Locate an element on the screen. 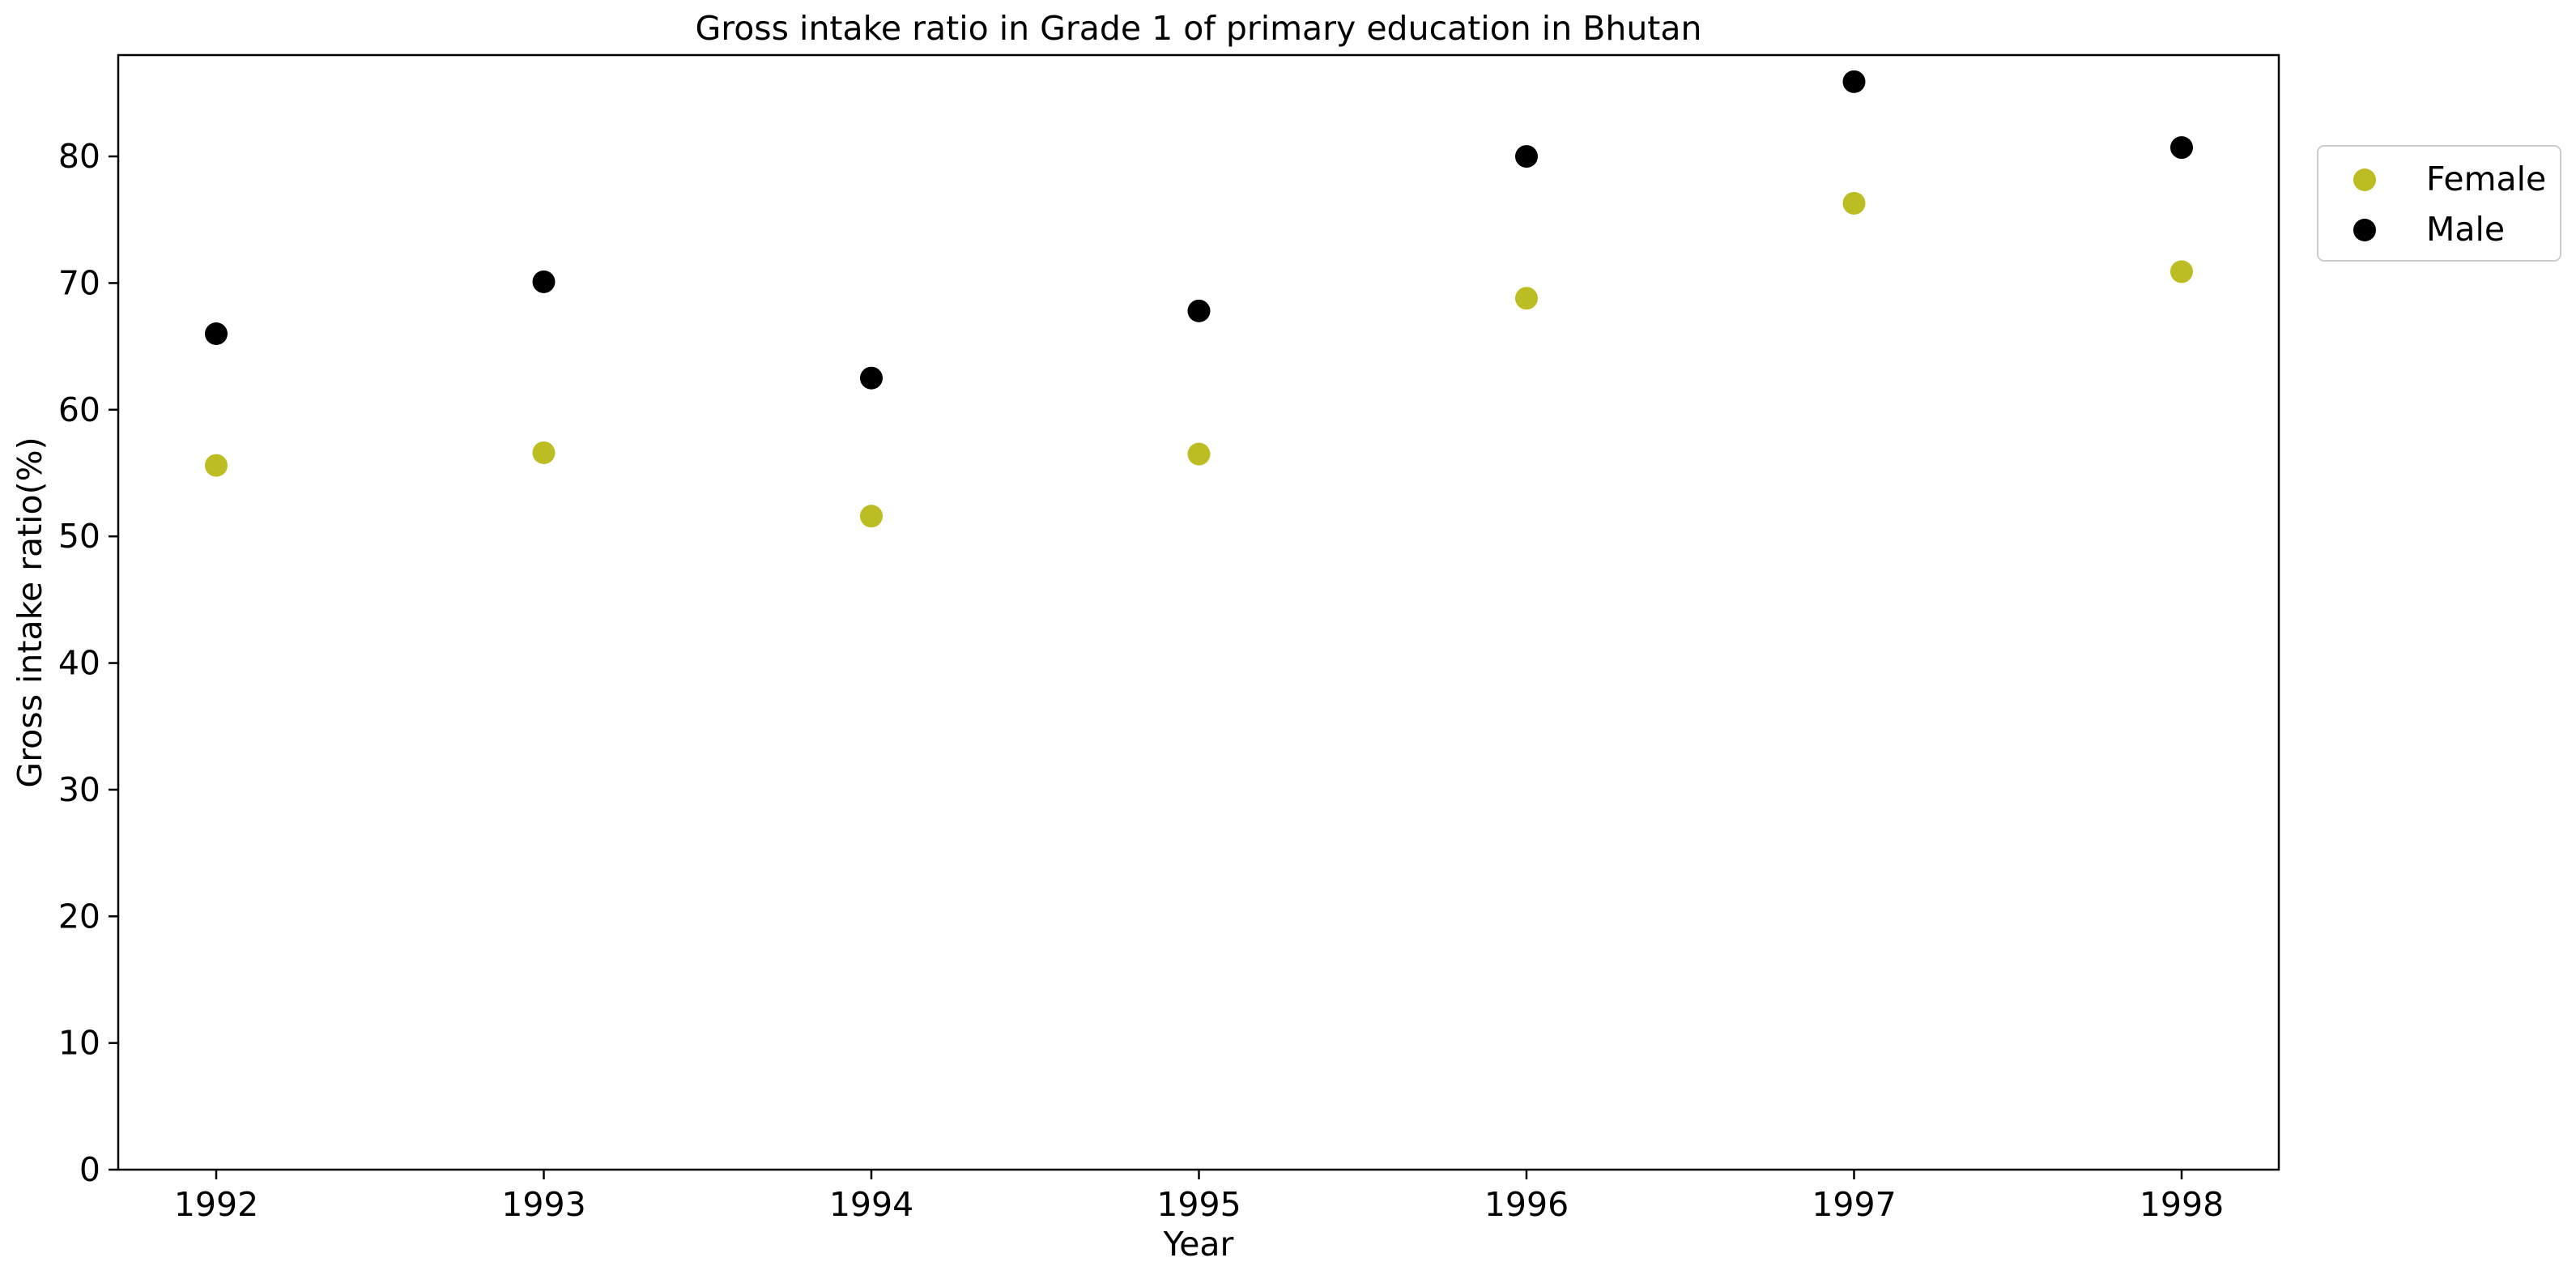 The width and height of the screenshot is (2576, 1279). y-tick-label: 30 is located at coordinates (79, 789).